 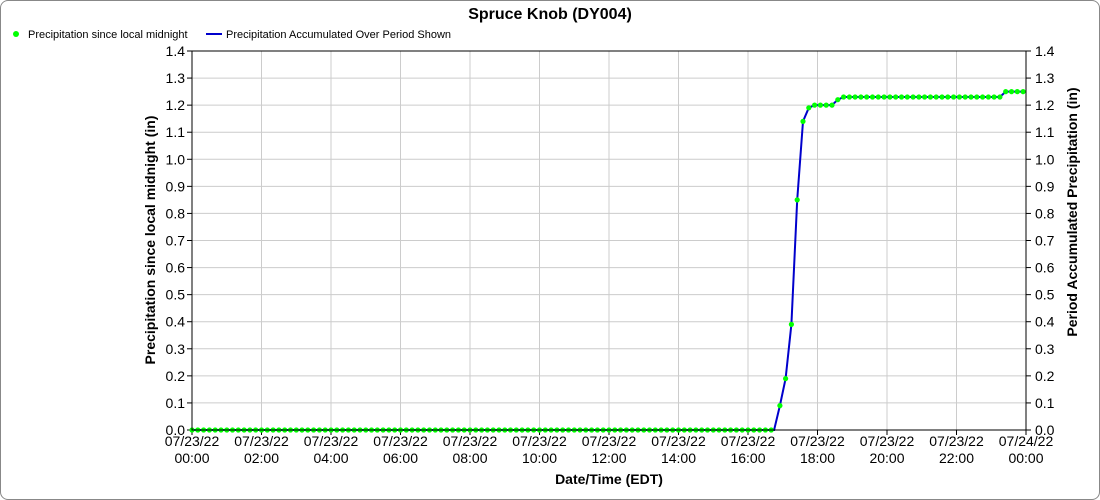 What do you see at coordinates (176, 159) in the screenshot?
I see `left-tick-label: 1.0` at bounding box center [176, 159].